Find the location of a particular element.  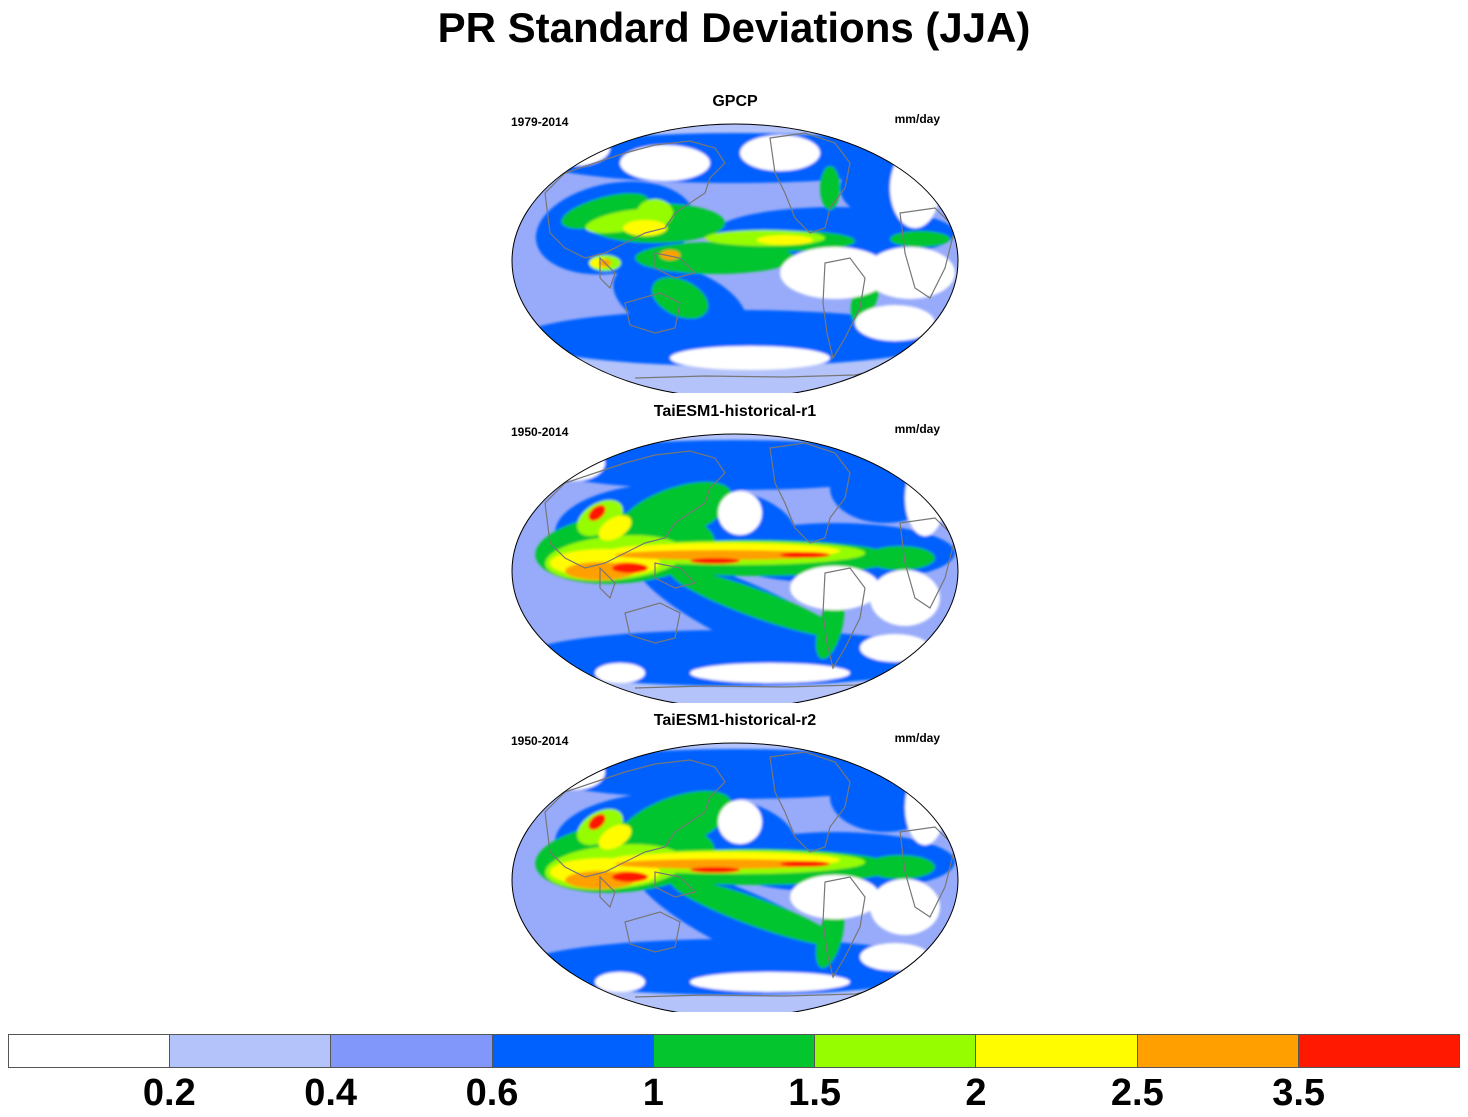

colorbar-label: 0.6 is located at coordinates (492, 1093).